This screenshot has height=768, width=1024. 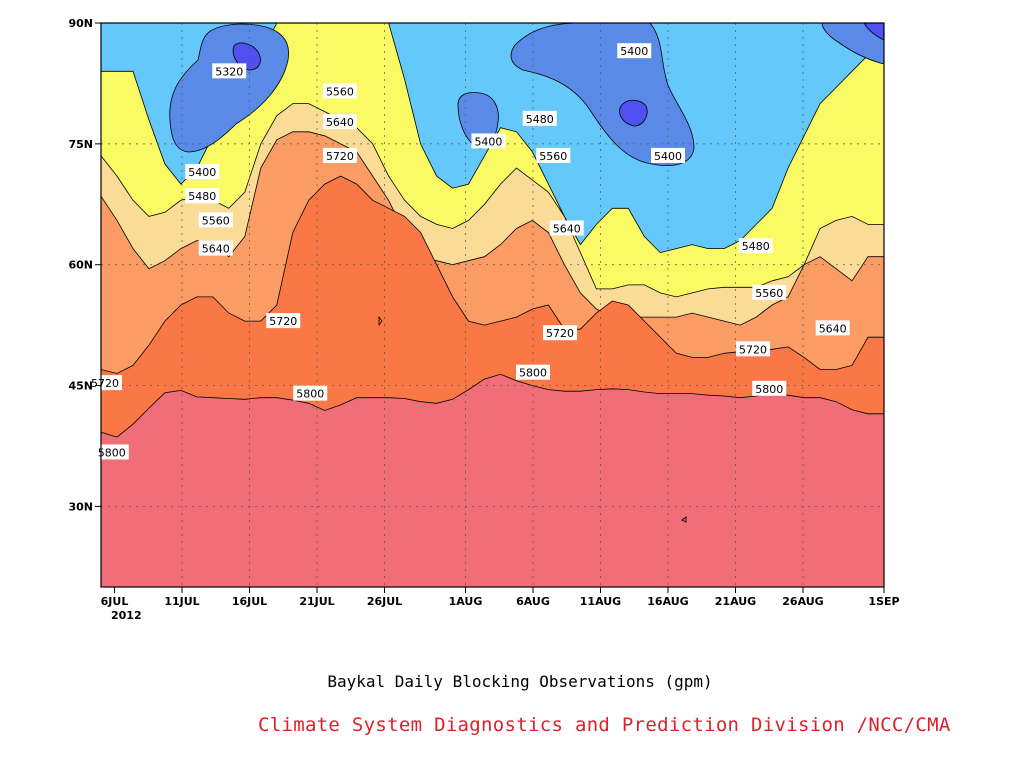 What do you see at coordinates (80, 23) in the screenshot?
I see `y-tick-label: 90N` at bounding box center [80, 23].